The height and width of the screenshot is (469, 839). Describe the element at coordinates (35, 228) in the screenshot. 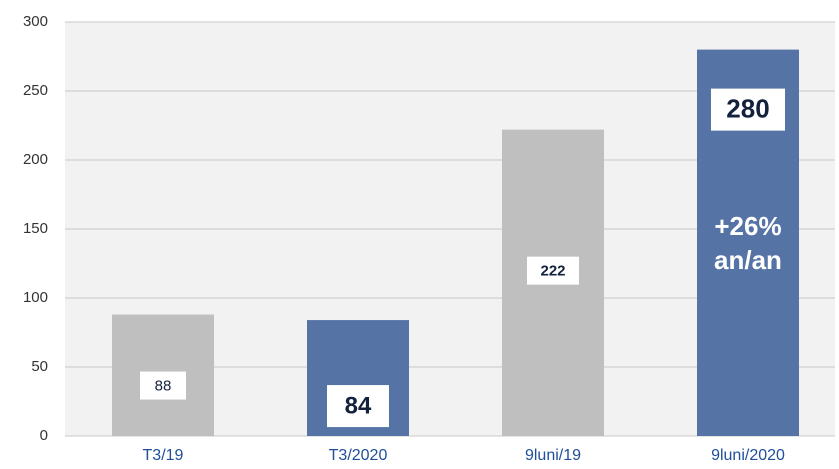

I see `y-tick-label: 150` at that location.